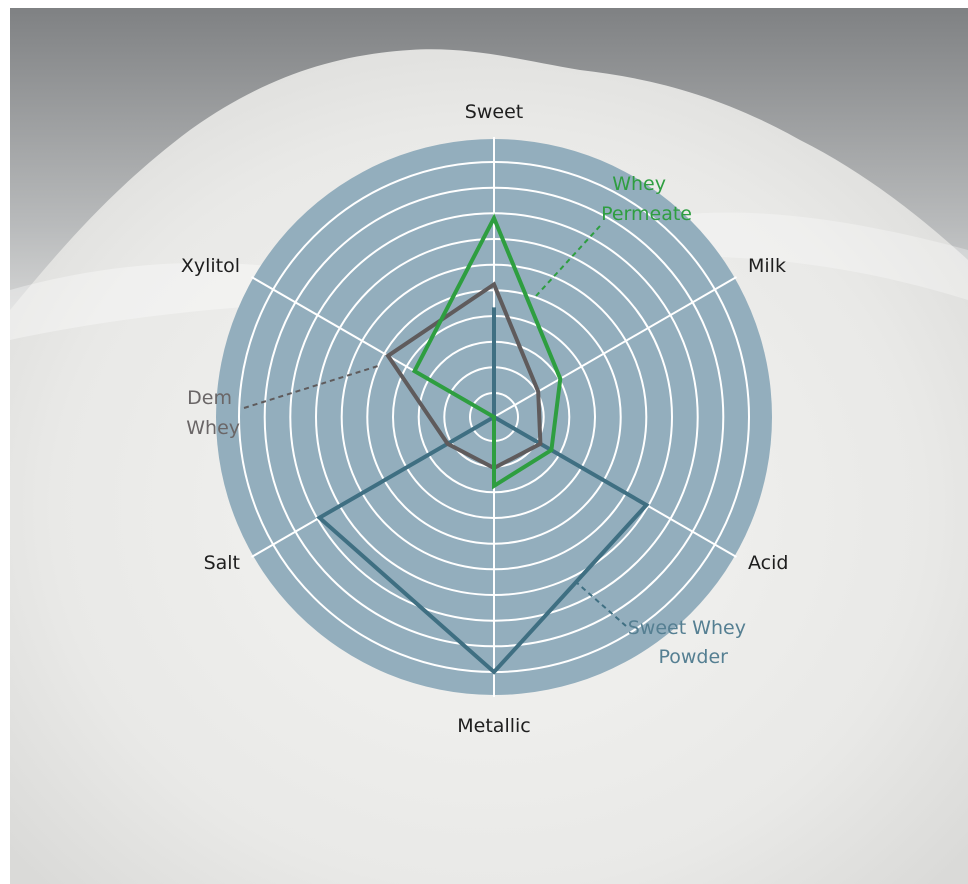 The image size is (968, 884). What do you see at coordinates (646, 214) in the screenshot?
I see `series-label-whey-permeate-line-2: Permeate` at bounding box center [646, 214].